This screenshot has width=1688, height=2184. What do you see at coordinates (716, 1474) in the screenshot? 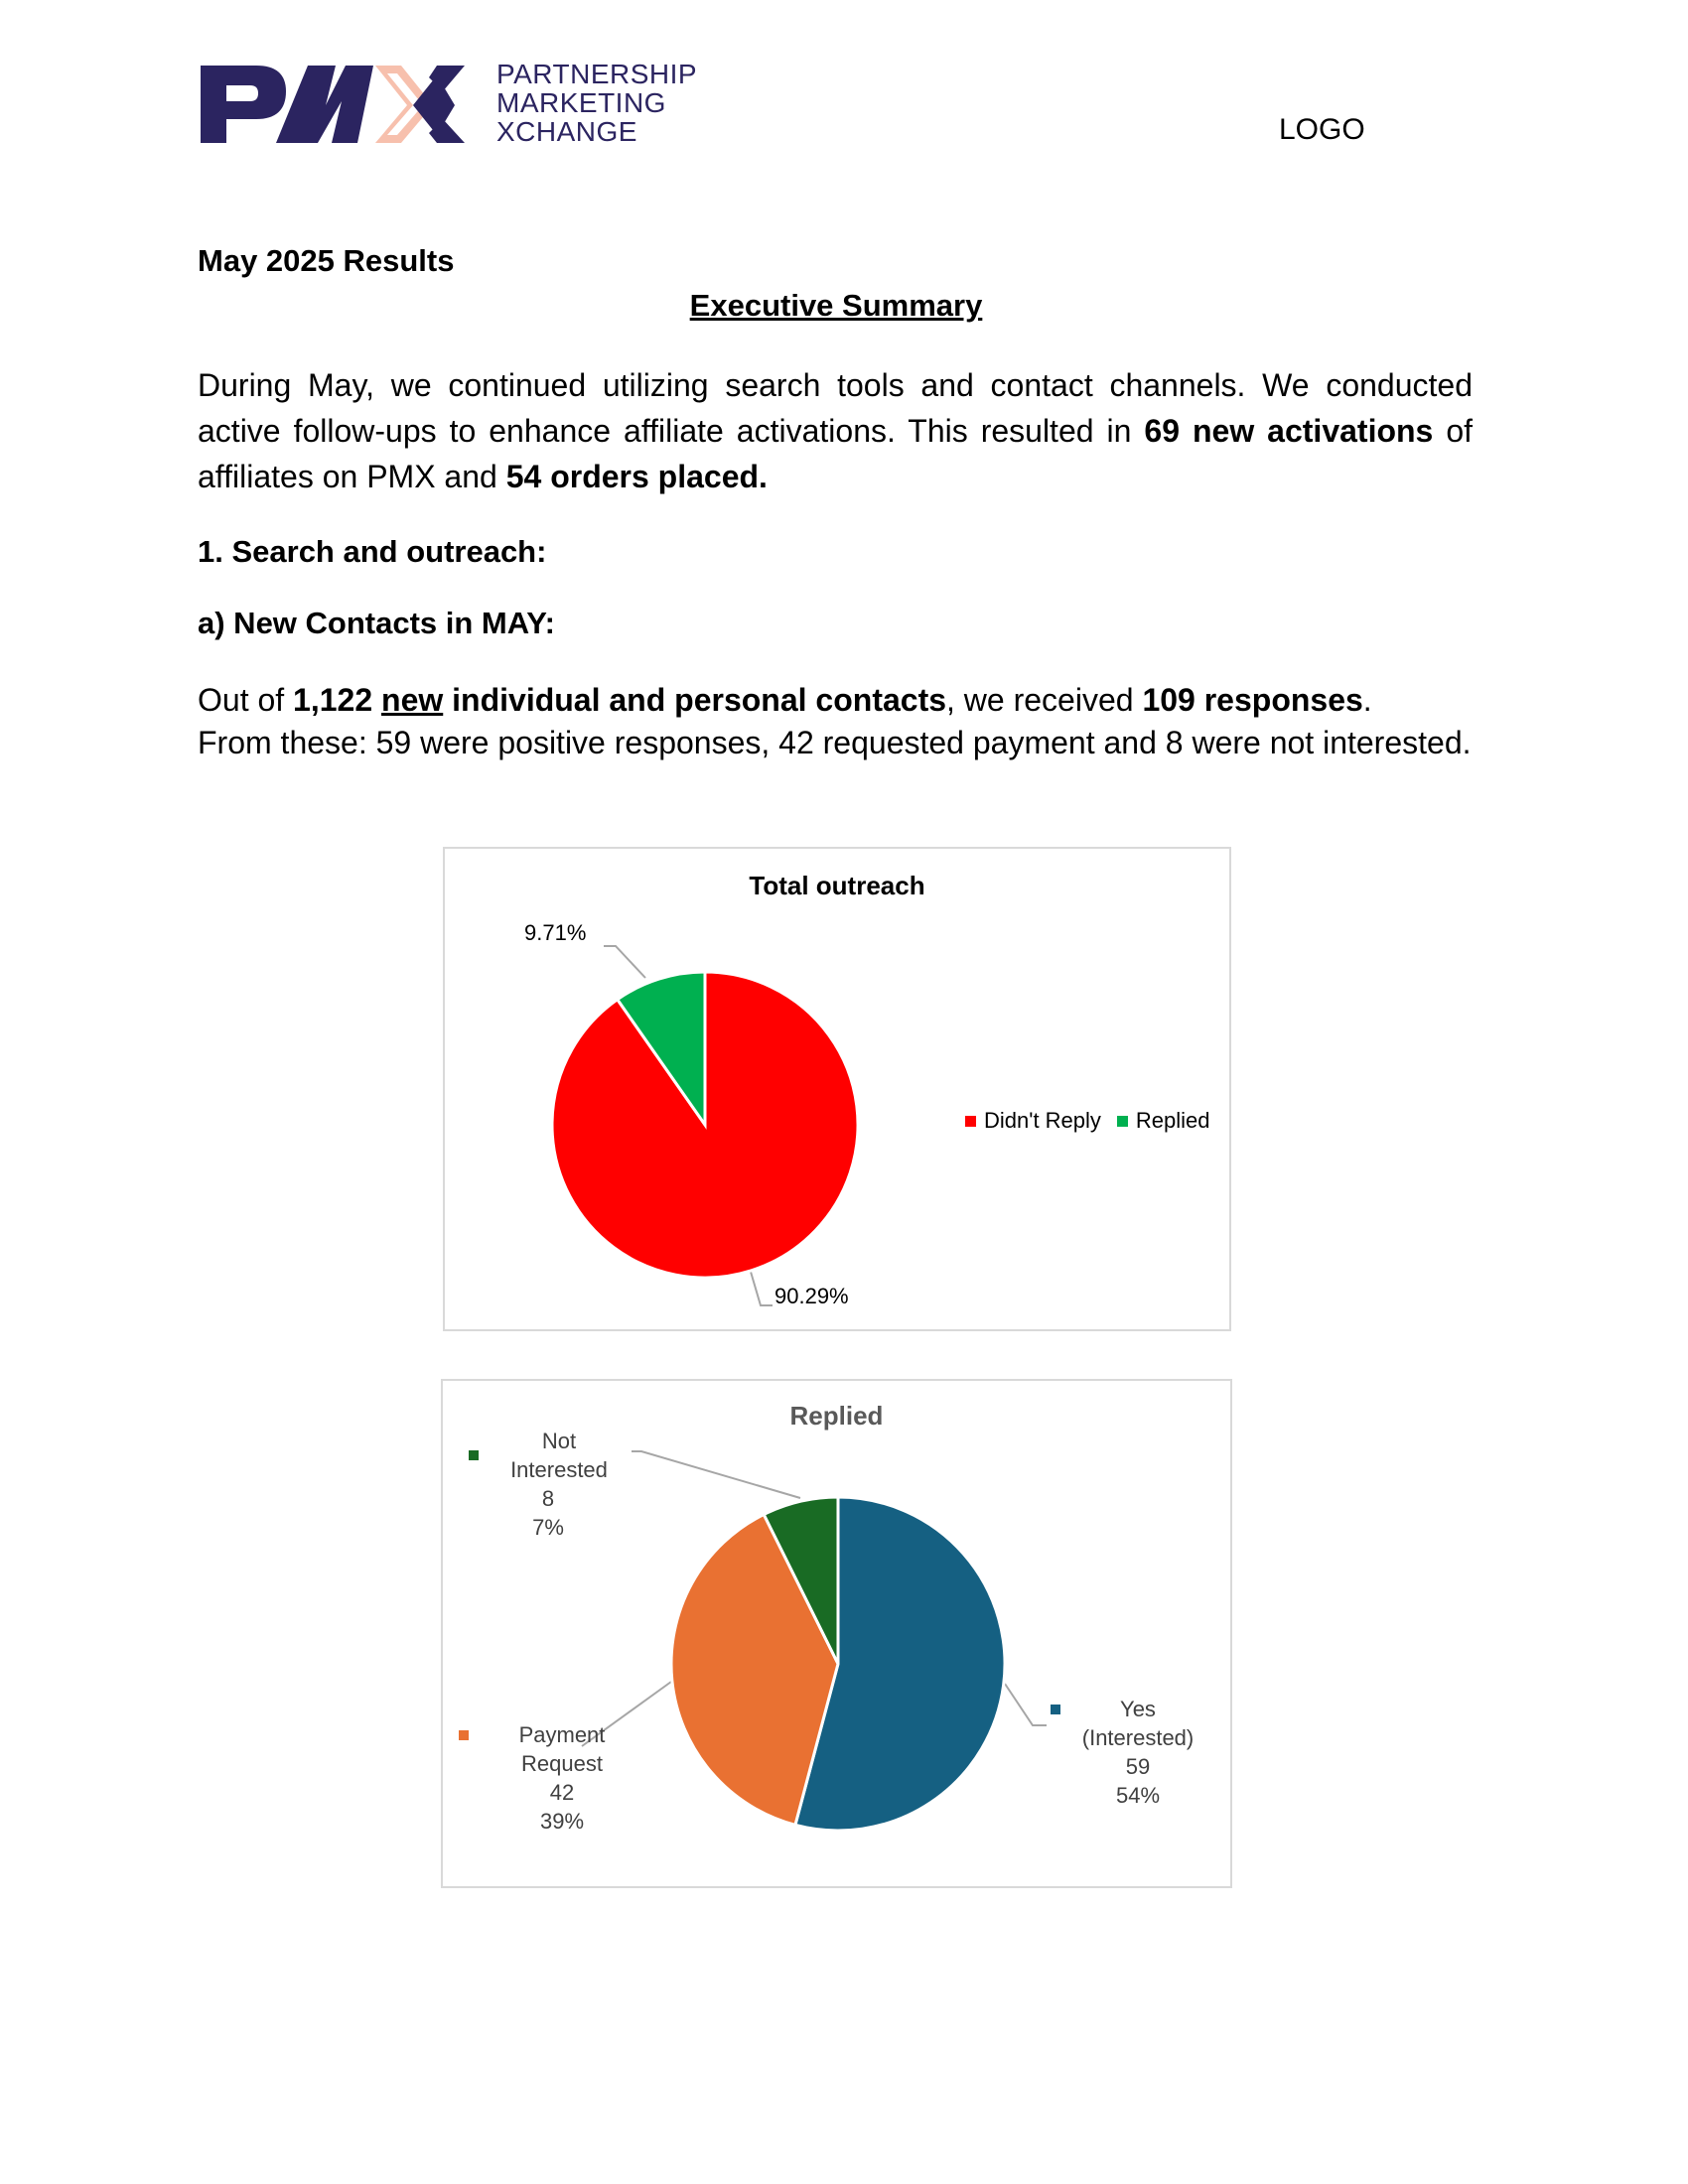
I see `leader-line-not-interested` at bounding box center [716, 1474].